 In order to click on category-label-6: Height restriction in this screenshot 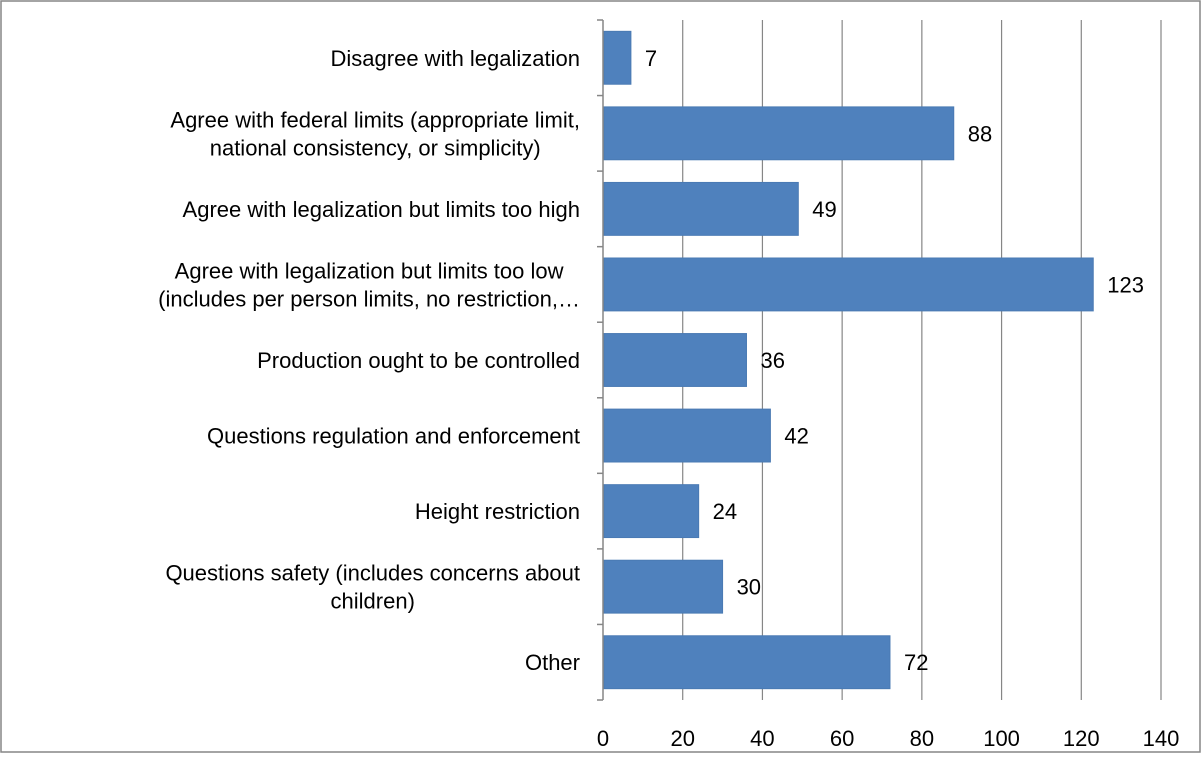, I will do `click(497, 511)`.